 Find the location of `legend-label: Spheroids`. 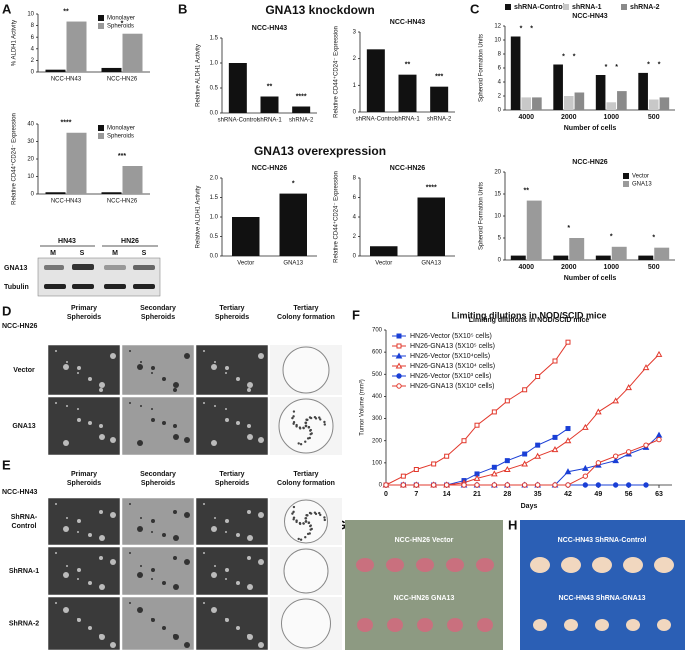

legend-label: Spheroids is located at coordinates (120, 137).